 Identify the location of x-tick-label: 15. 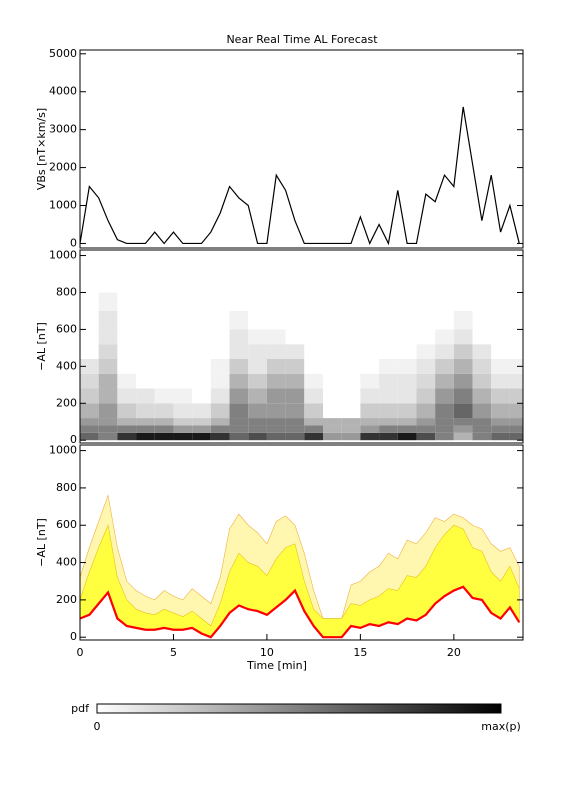
(360, 652).